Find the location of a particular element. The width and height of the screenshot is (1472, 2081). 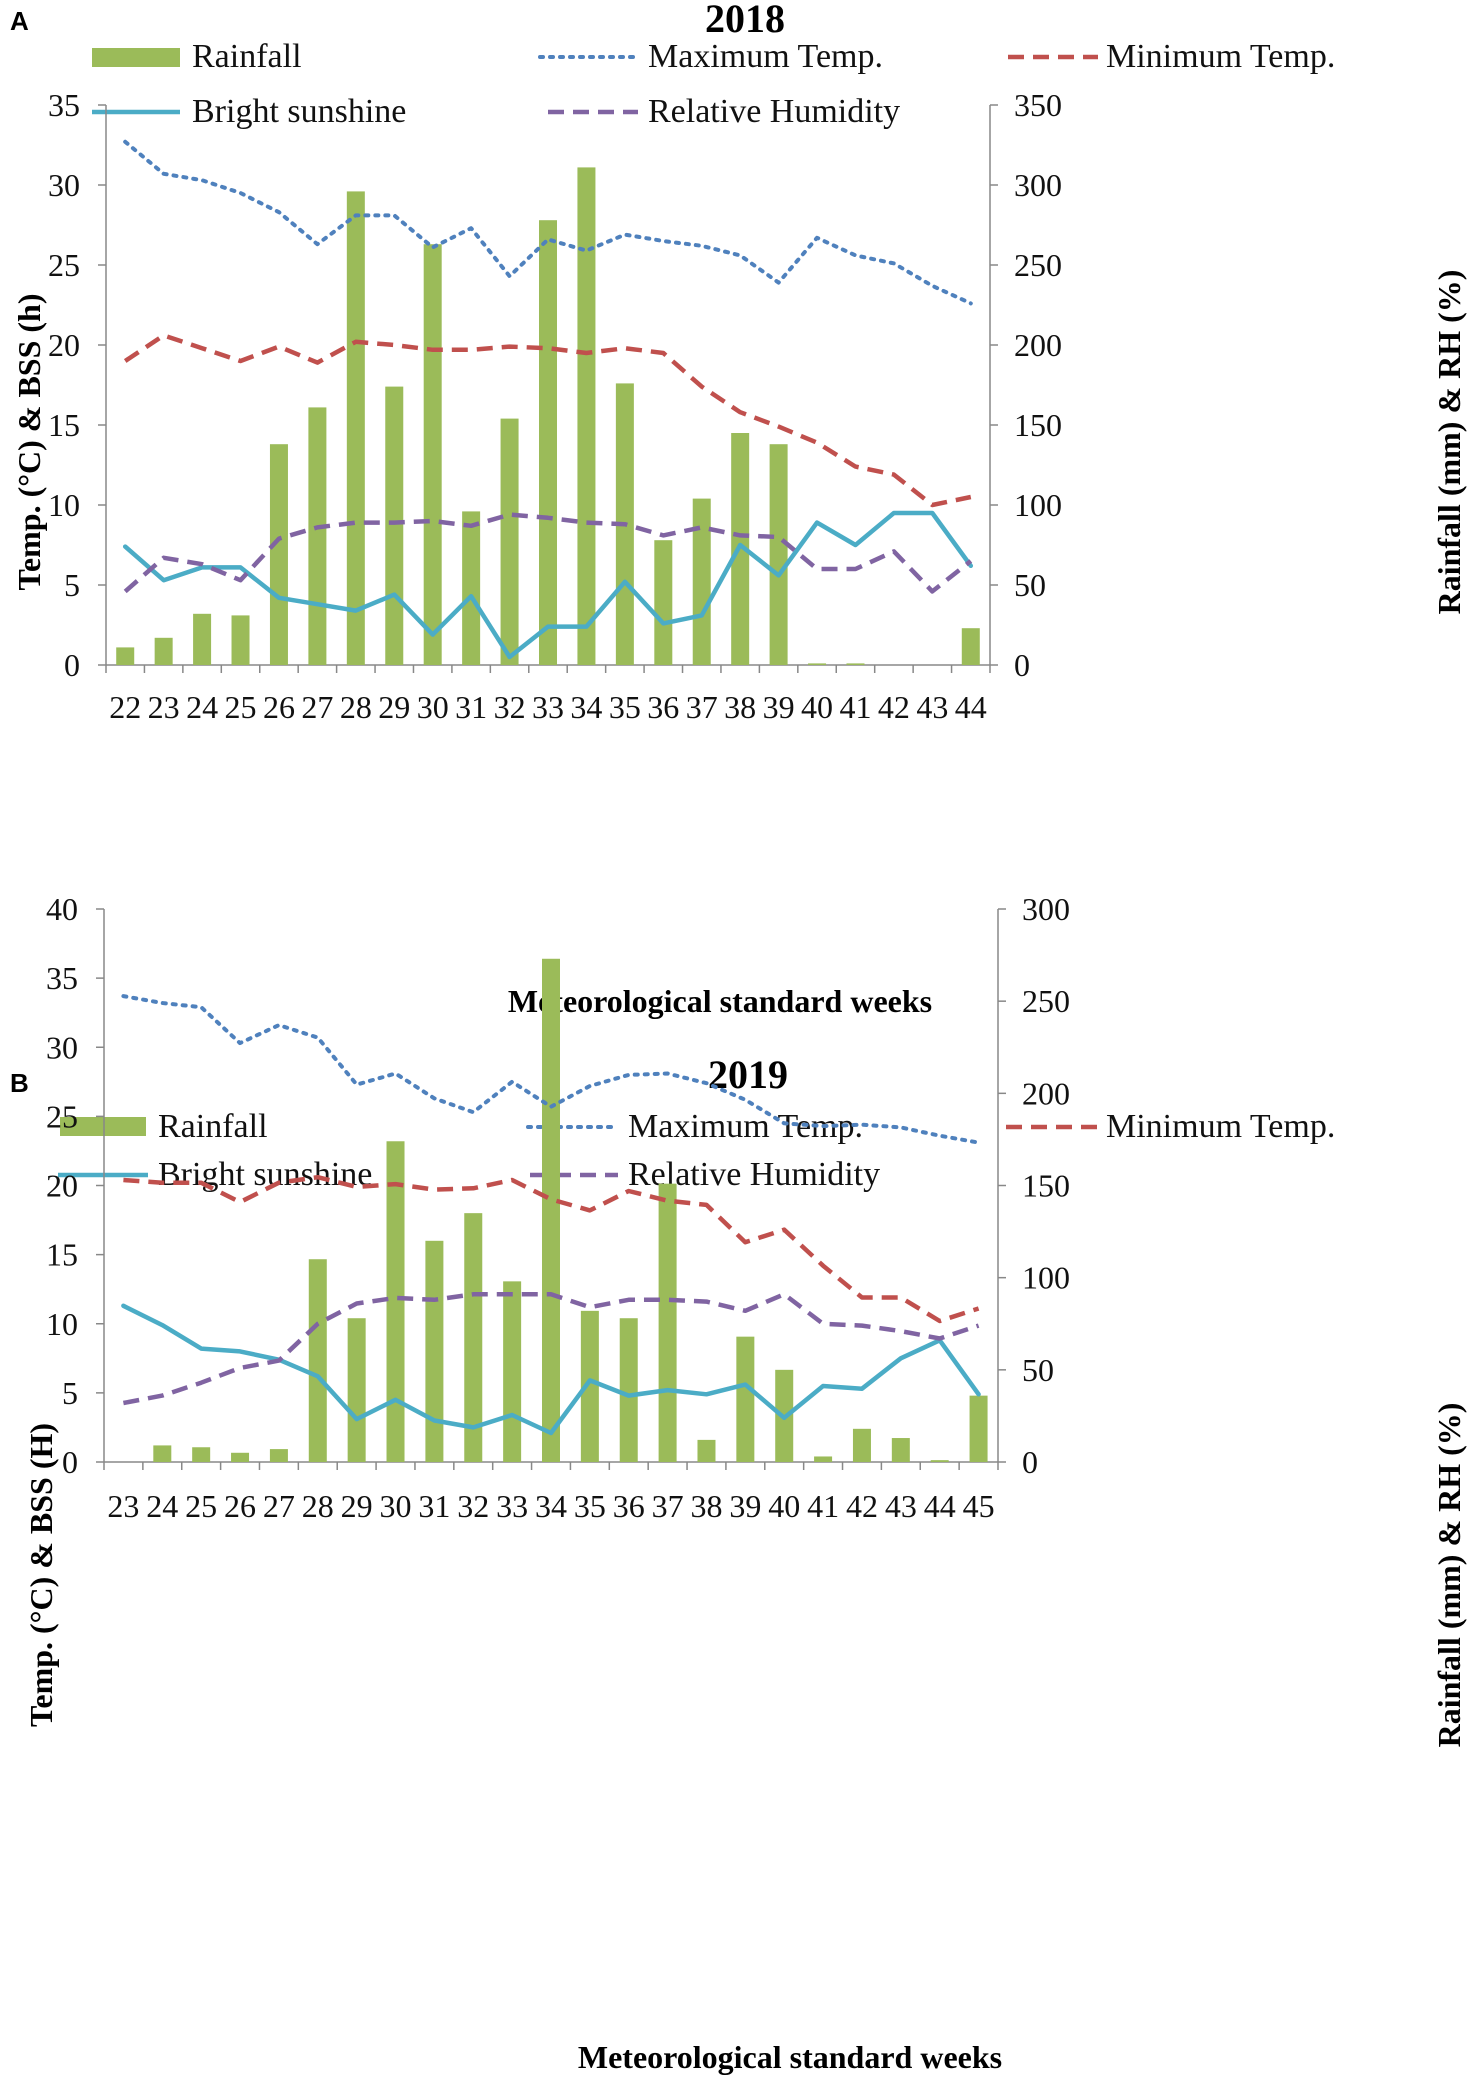

panel-b-y-left-tick-label: 10 is located at coordinates (62, 1324).